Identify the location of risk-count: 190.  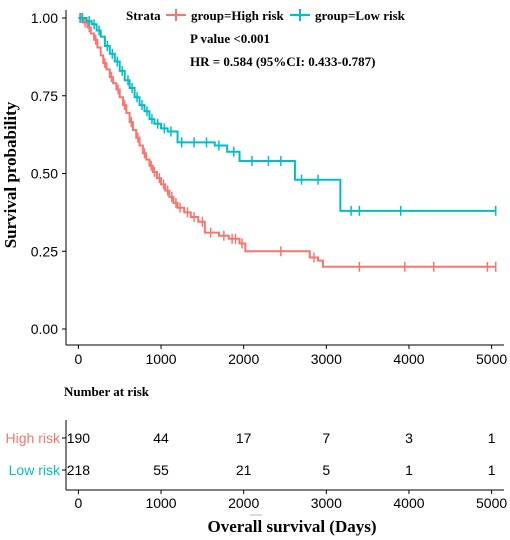
(79, 438).